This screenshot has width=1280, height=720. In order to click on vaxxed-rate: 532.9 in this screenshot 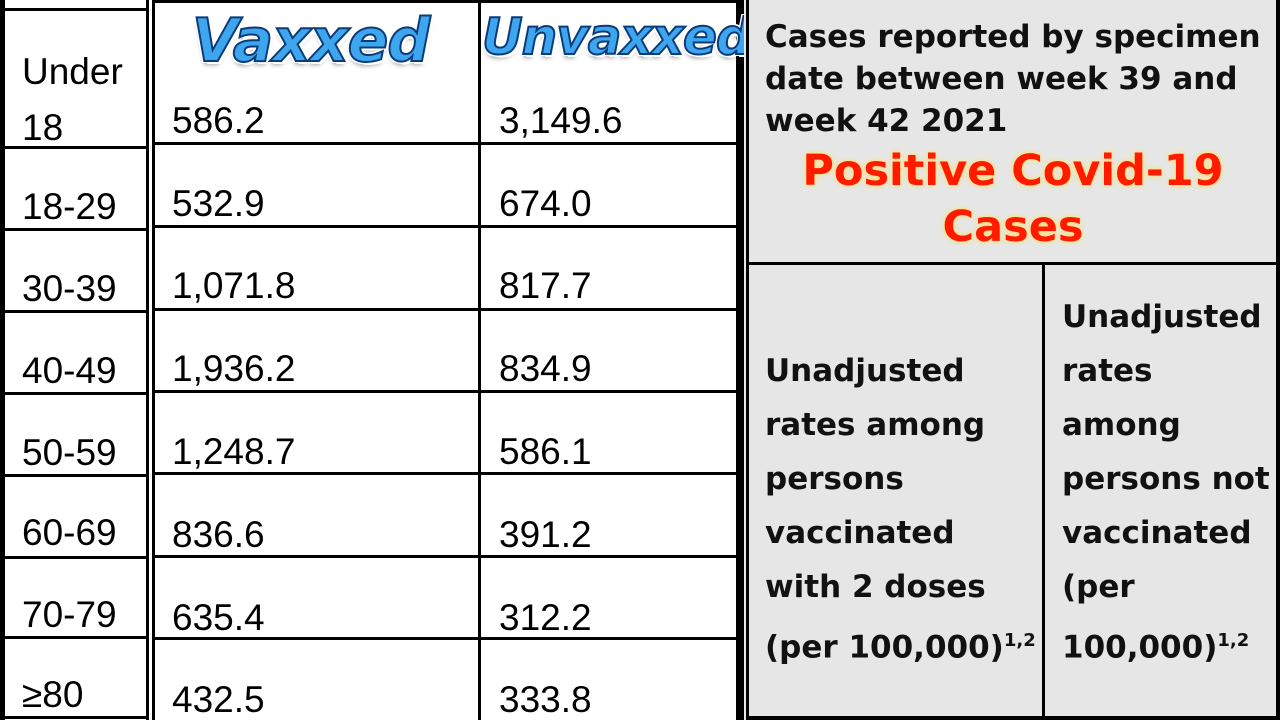, I will do `click(218, 203)`.